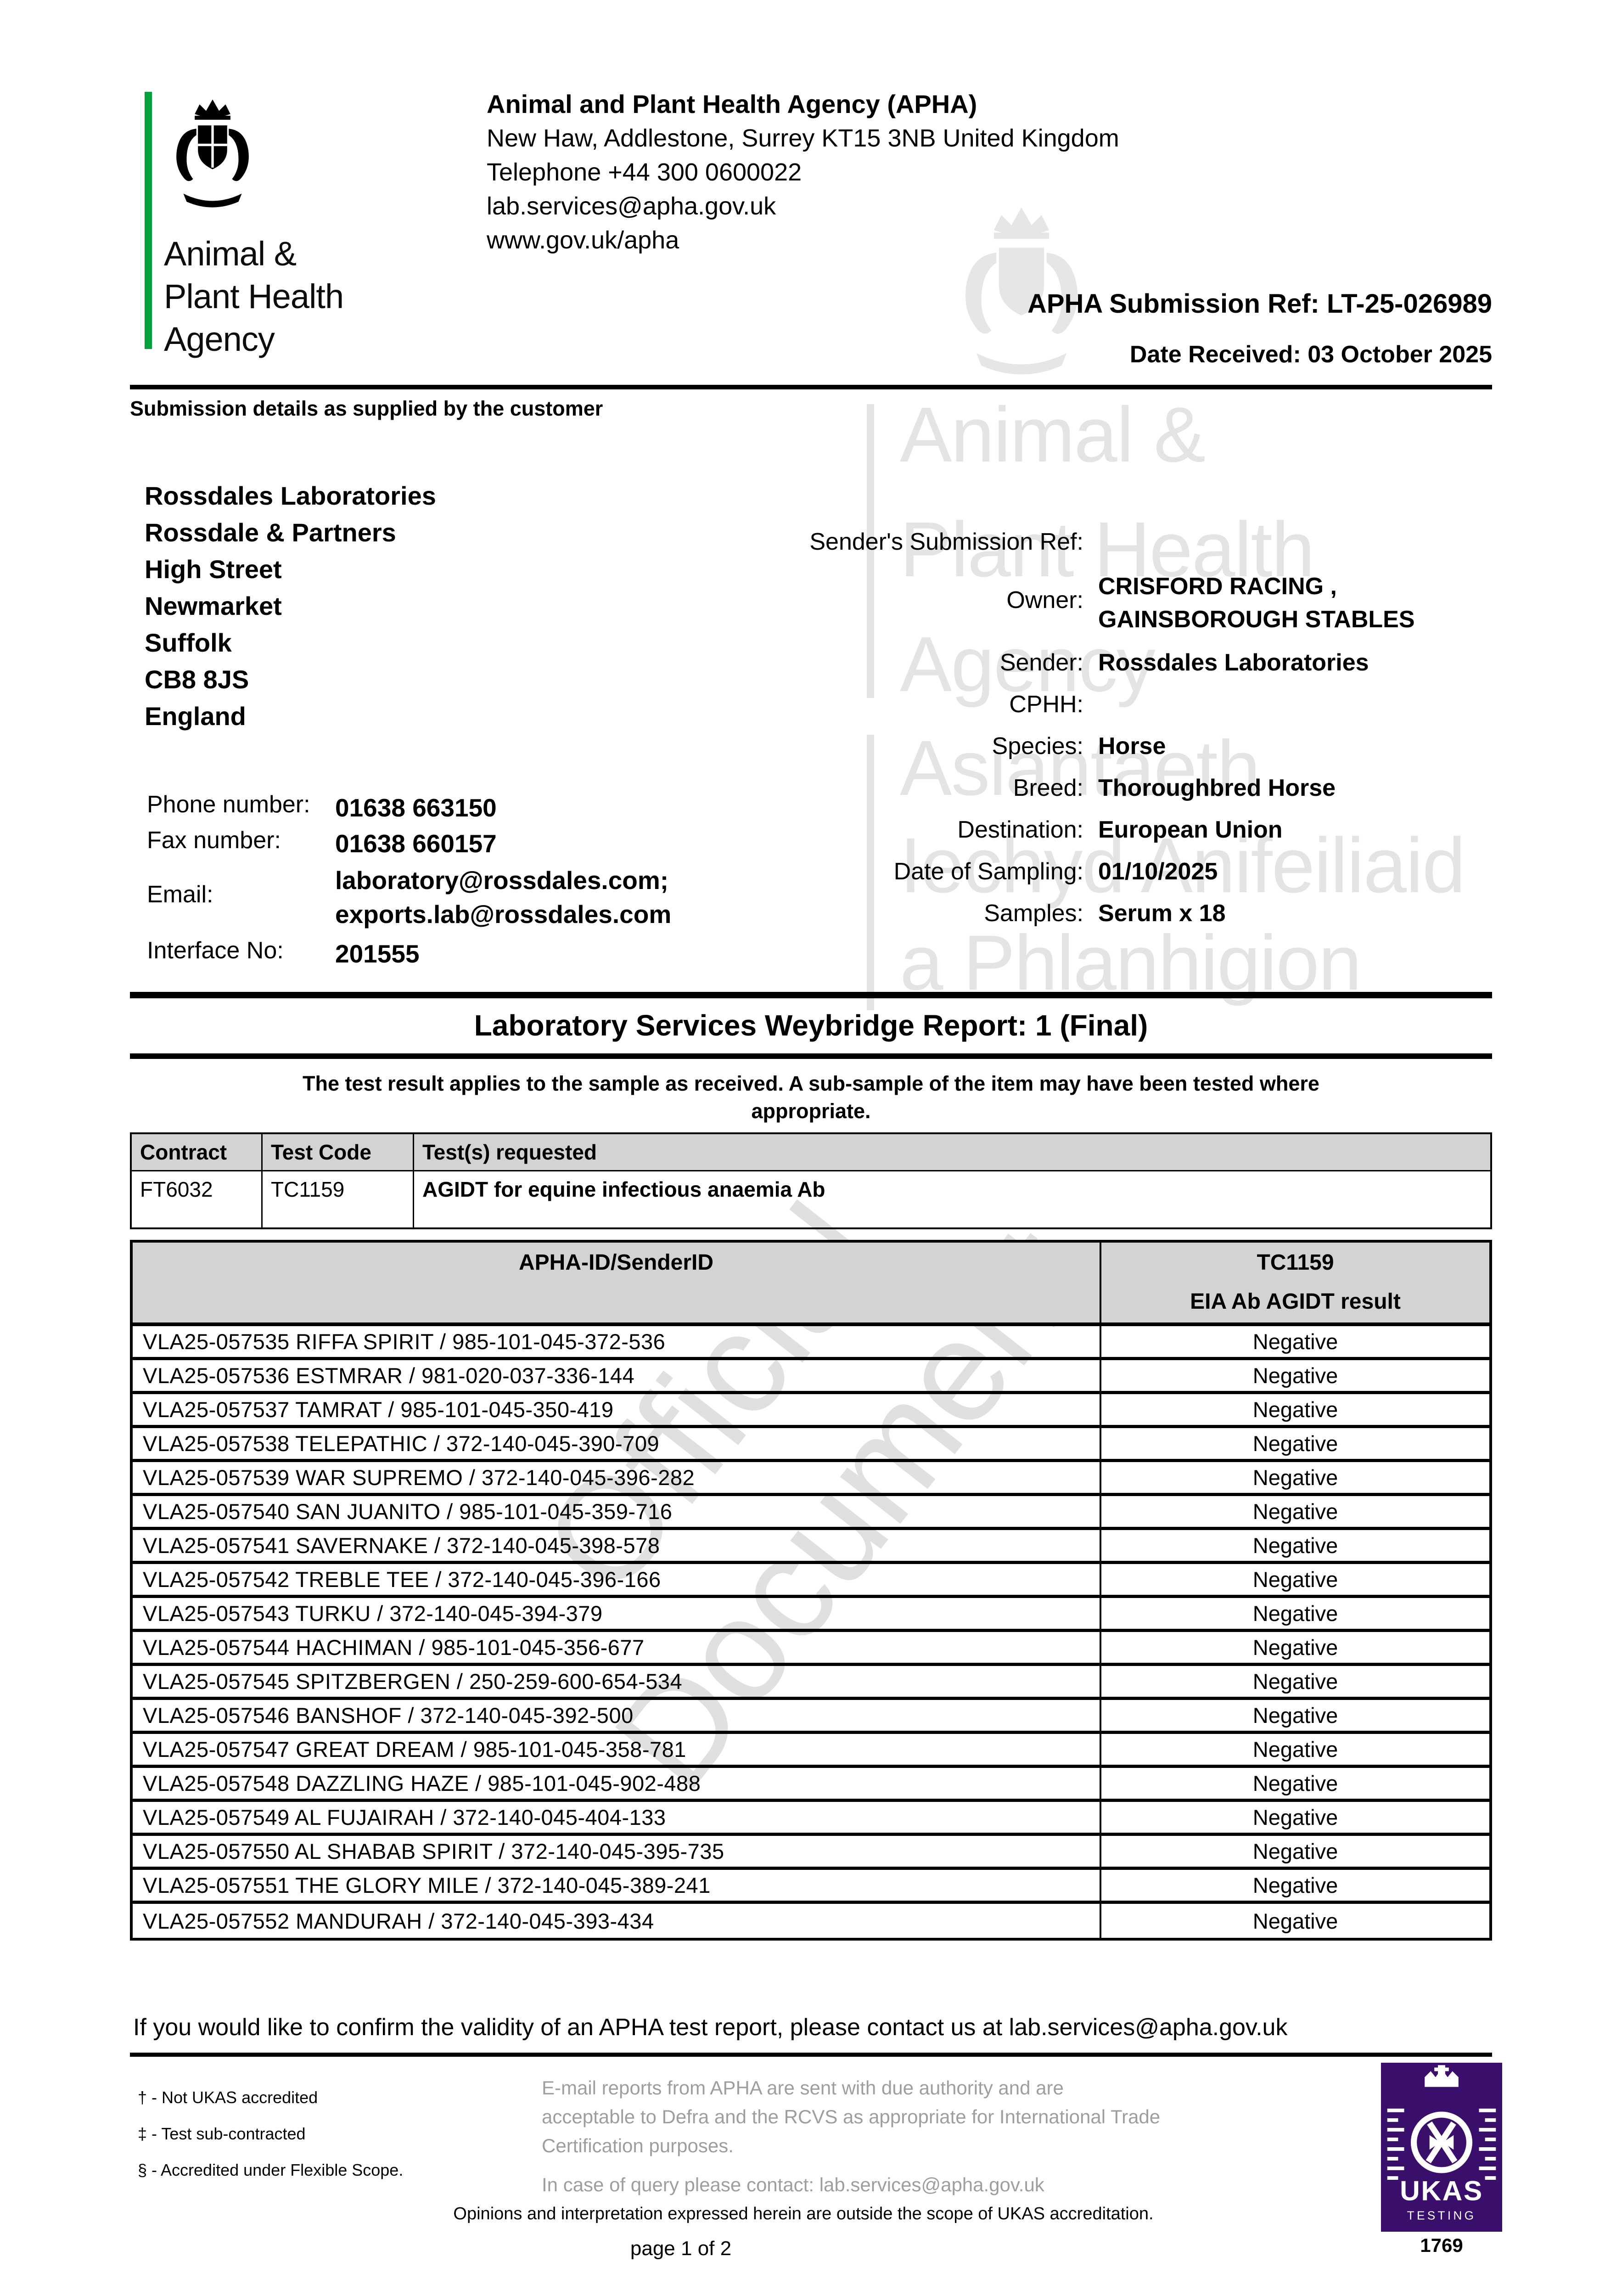  I want to click on watermark-text: Animal &, so click(1053, 434).